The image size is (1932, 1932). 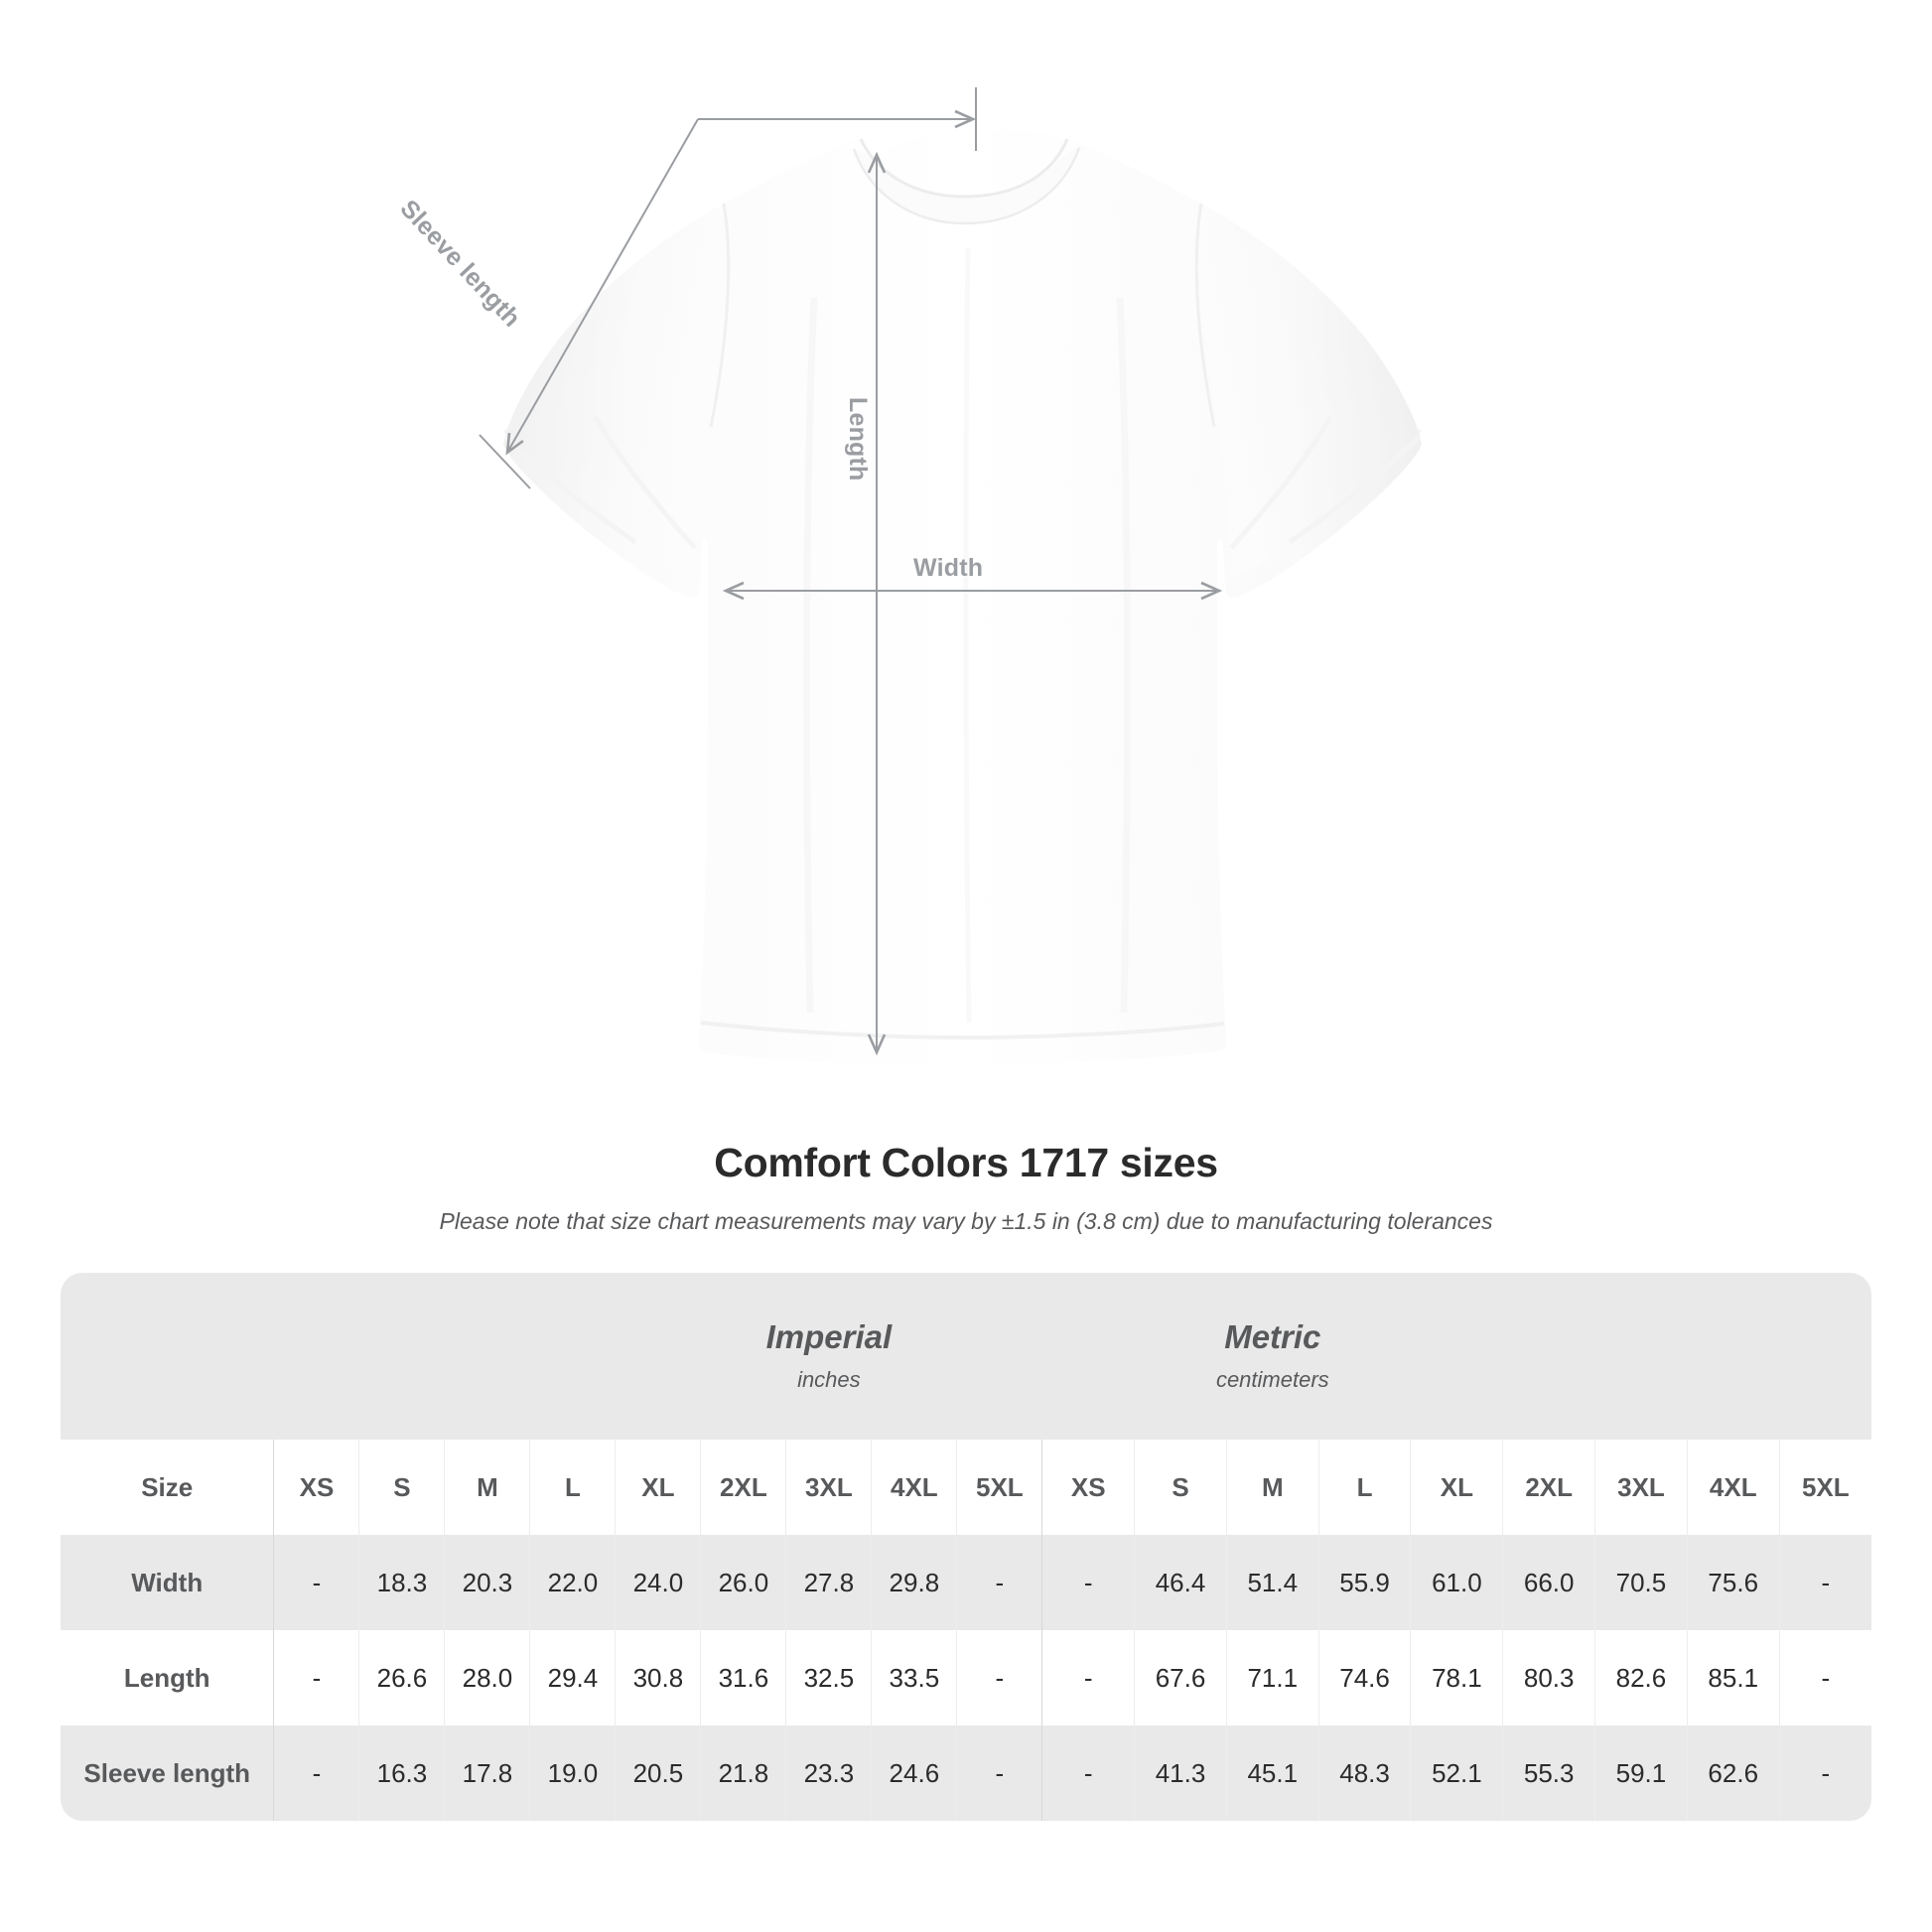 What do you see at coordinates (1456, 1583) in the screenshot?
I see `cell-width-met-xl: 61.0` at bounding box center [1456, 1583].